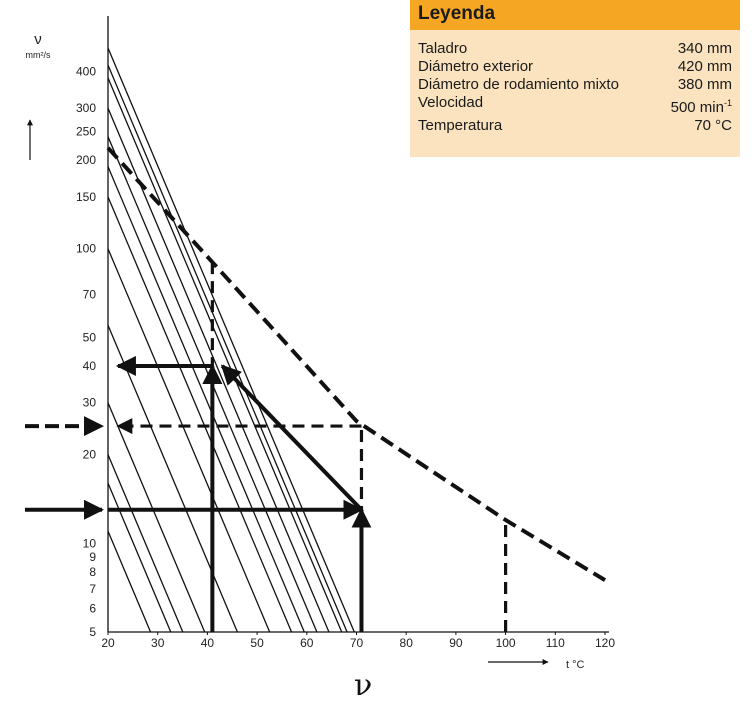  What do you see at coordinates (257, 643) in the screenshot?
I see `x-tick-label: 50` at bounding box center [257, 643].